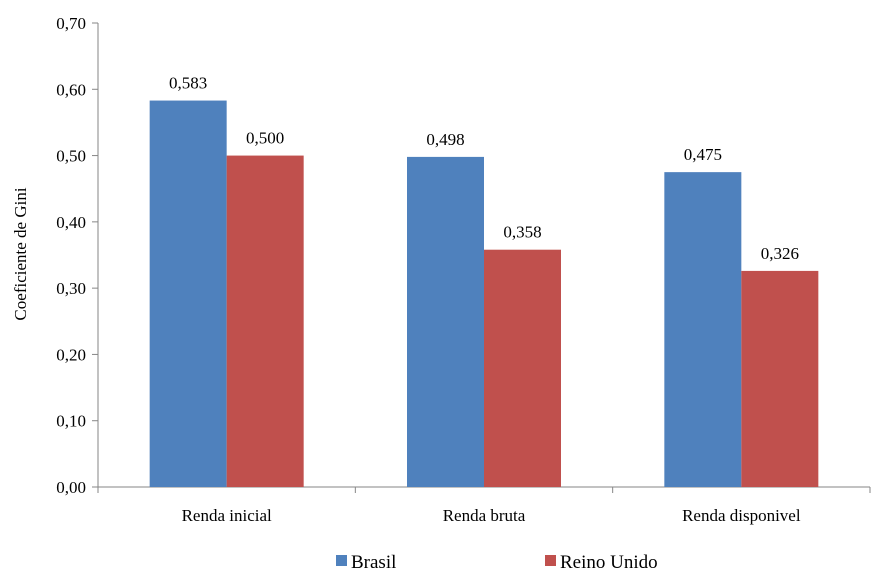 This screenshot has height=581, width=886. Describe the element at coordinates (71, 23) in the screenshot. I see `y-tick-label: 0,70` at that location.